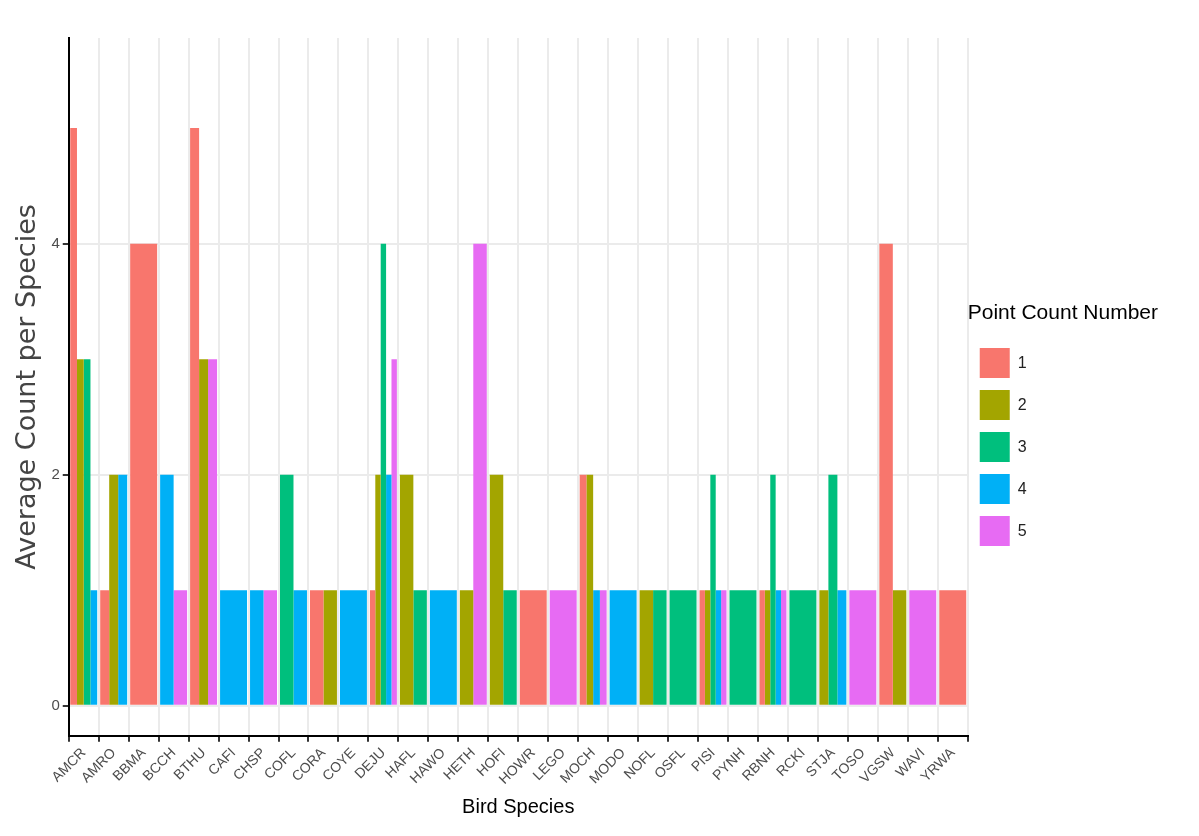  What do you see at coordinates (1022, 446) in the screenshot?
I see `legend-label: 3` at bounding box center [1022, 446].